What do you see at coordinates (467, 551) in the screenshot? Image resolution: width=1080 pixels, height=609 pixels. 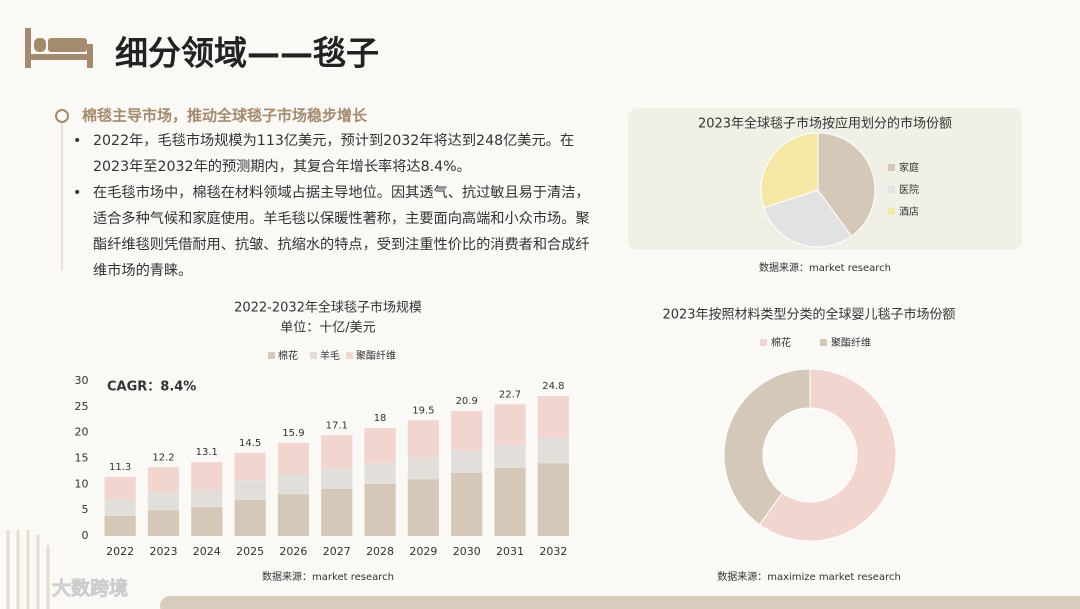 I see `x-tick-label: 2030` at bounding box center [467, 551].